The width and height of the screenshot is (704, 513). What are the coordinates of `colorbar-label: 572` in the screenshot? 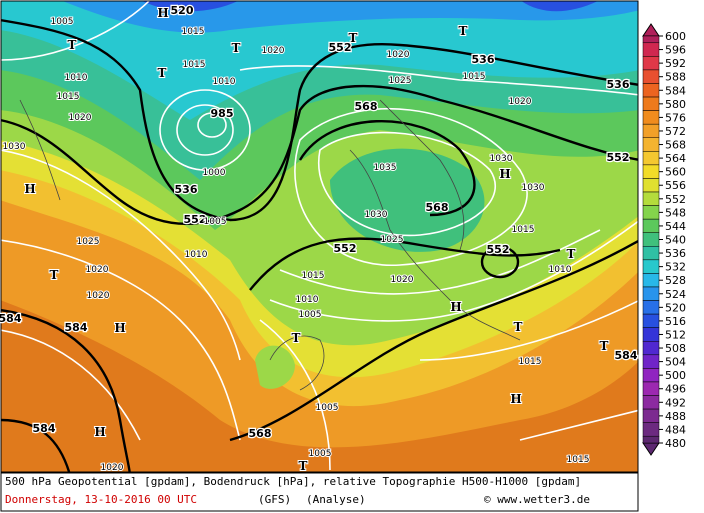 It's located at (675, 131).